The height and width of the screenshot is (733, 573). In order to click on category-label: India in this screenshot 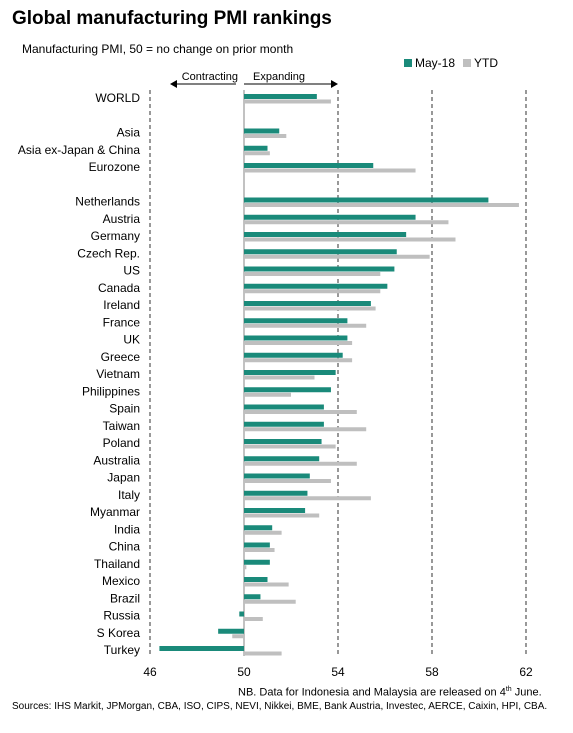, I will do `click(127, 529)`.